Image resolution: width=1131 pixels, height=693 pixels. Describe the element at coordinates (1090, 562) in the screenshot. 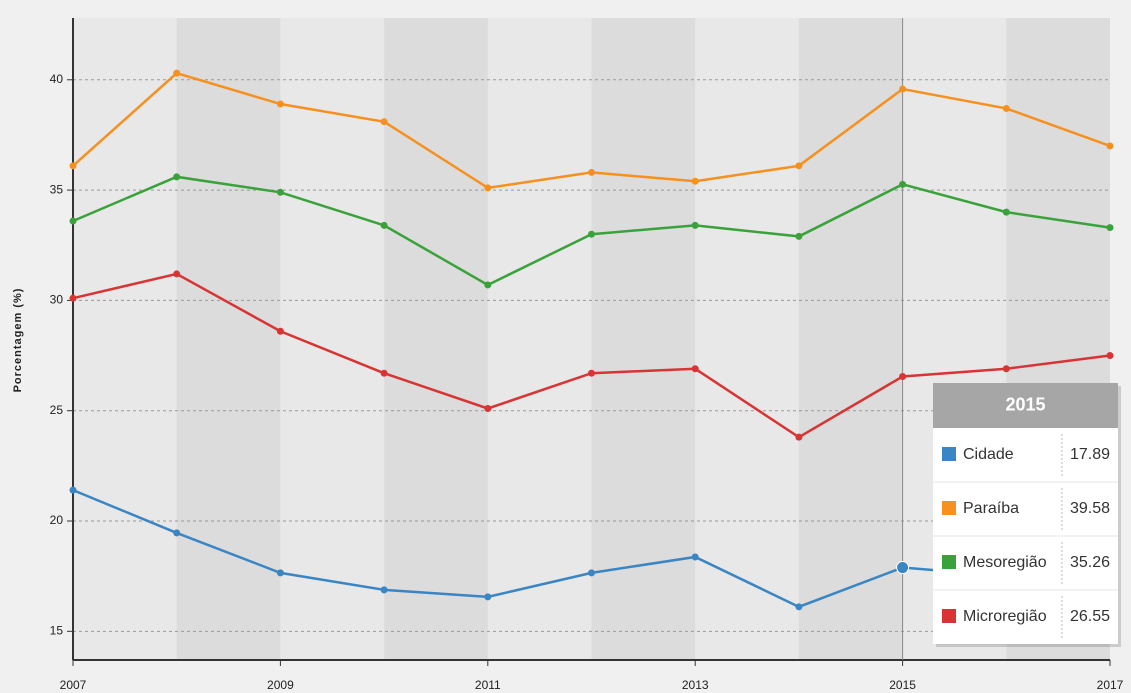

I see `tooltip-value: 35.26` at that location.